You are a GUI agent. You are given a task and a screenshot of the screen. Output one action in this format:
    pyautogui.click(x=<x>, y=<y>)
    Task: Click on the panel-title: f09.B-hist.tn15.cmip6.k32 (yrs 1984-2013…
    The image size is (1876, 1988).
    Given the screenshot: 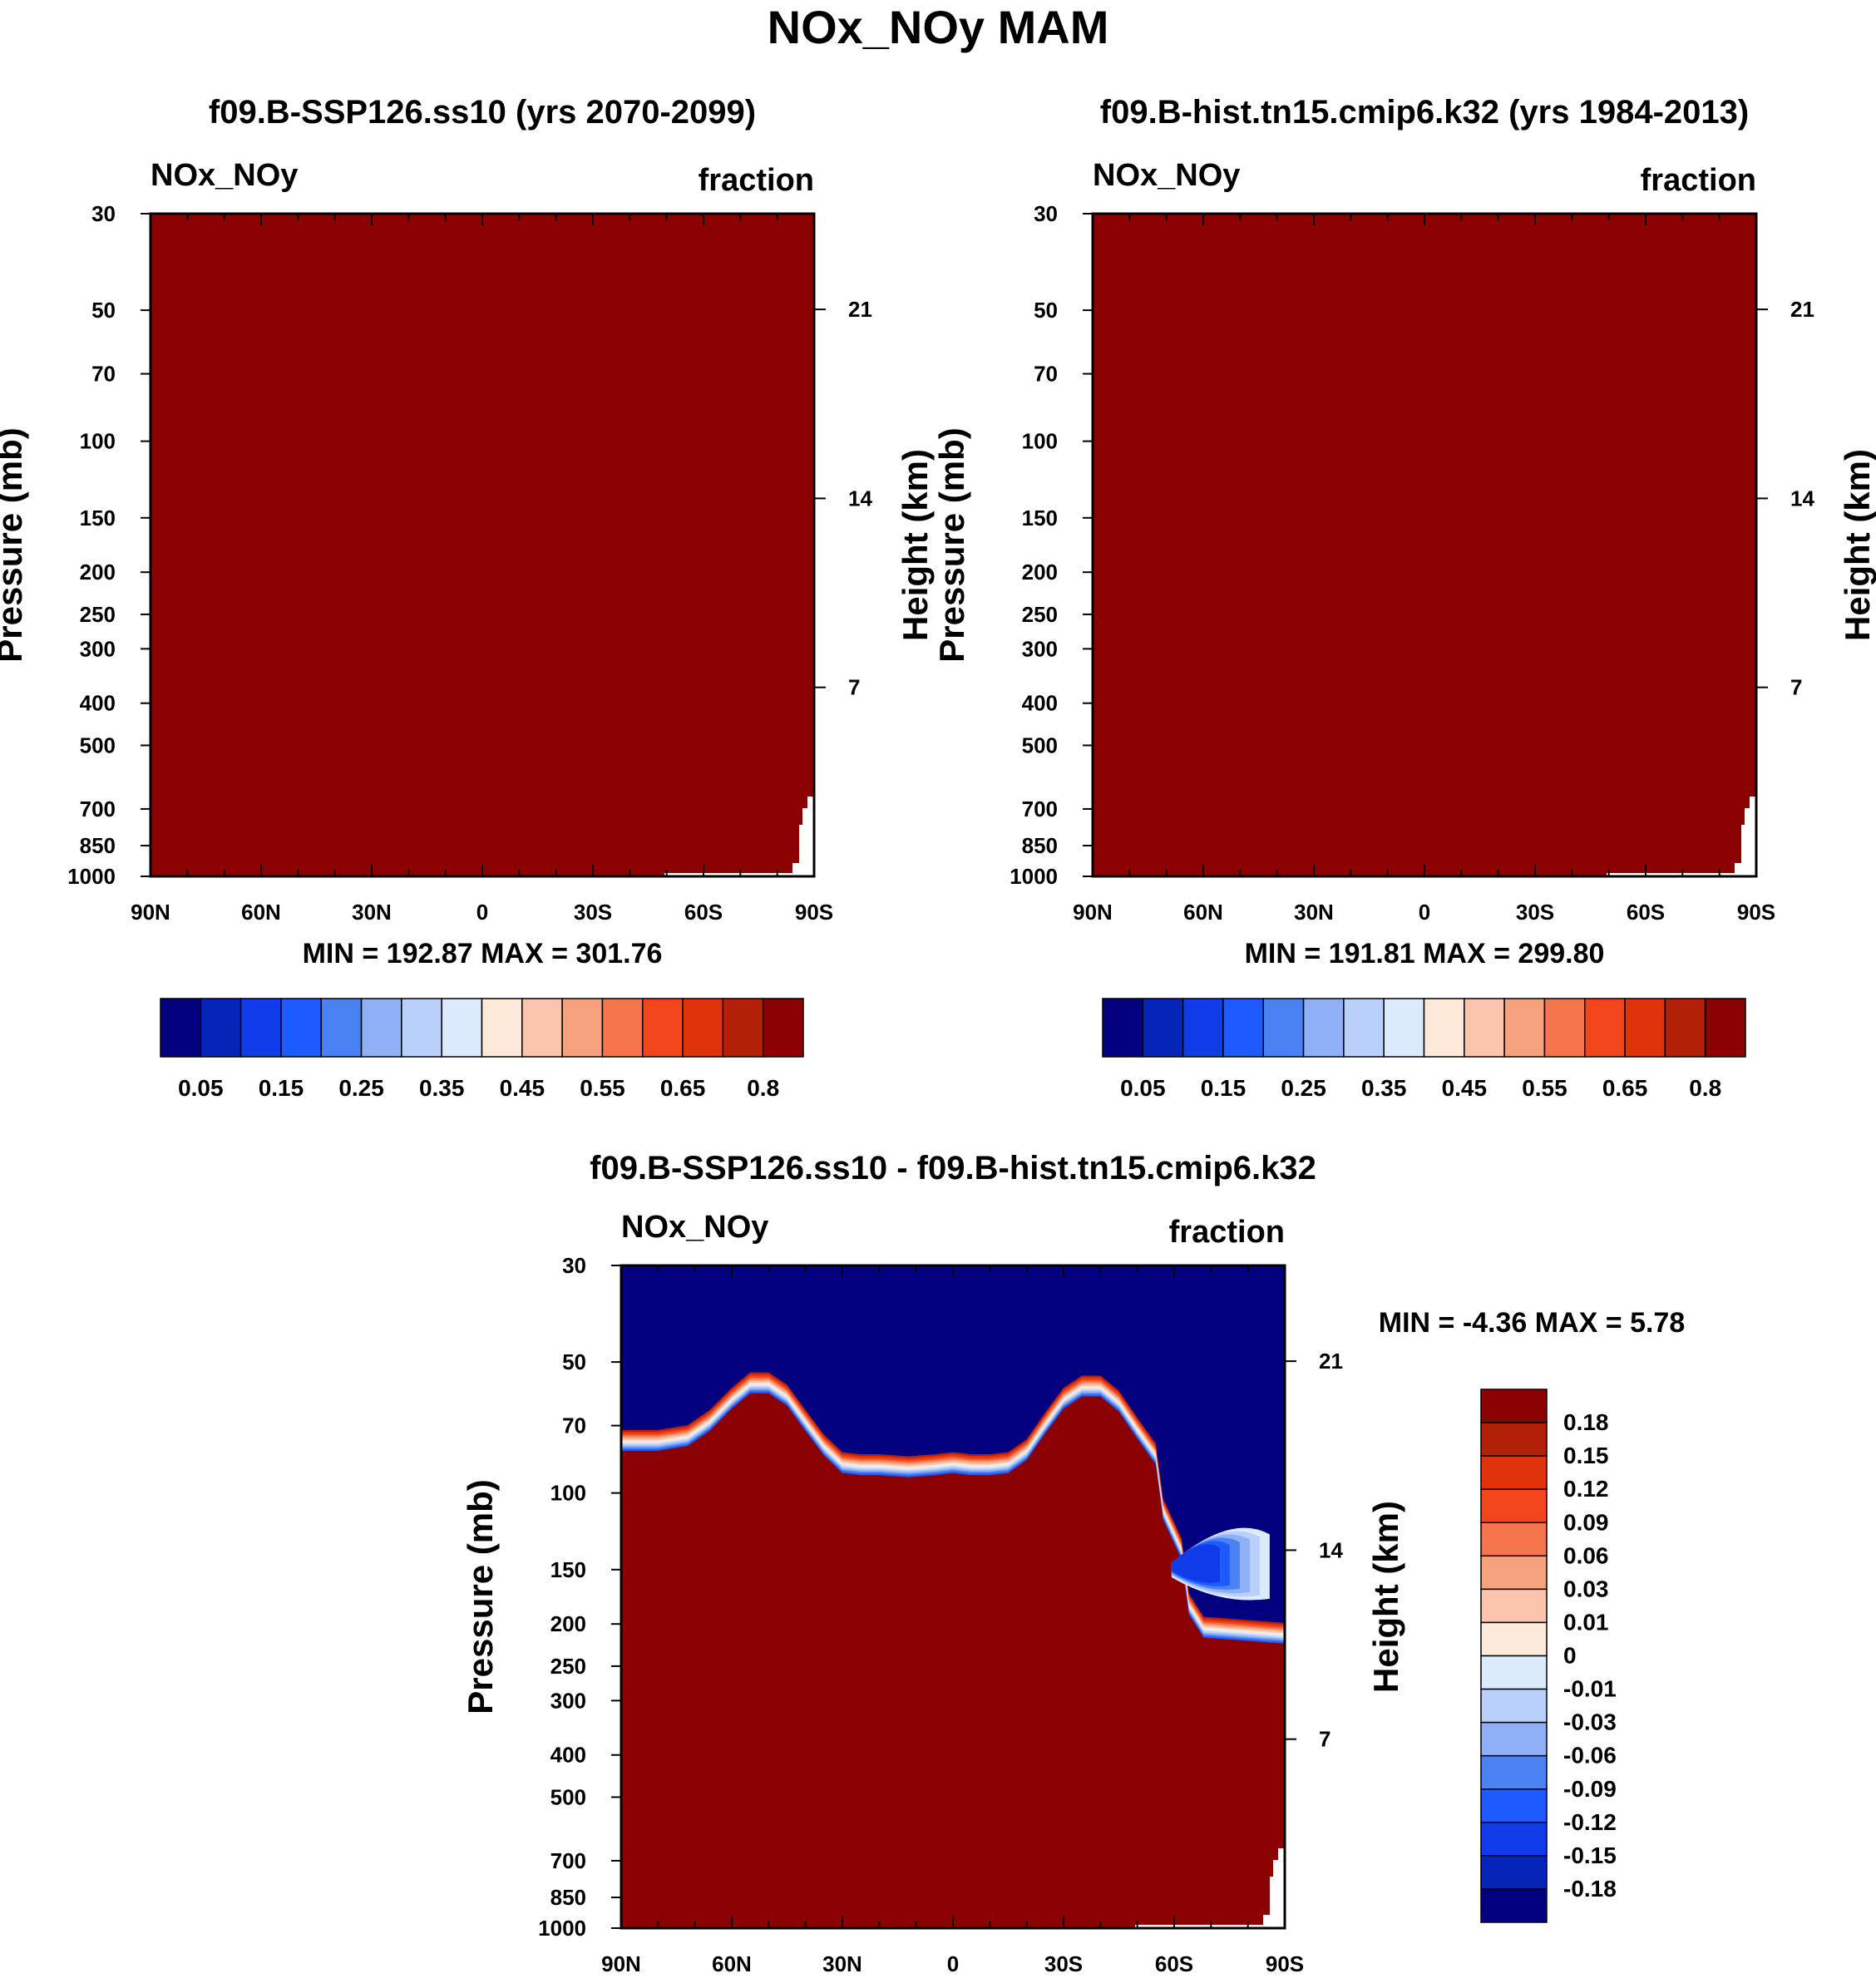 What is the action you would take?
    pyautogui.click(x=1424, y=112)
    